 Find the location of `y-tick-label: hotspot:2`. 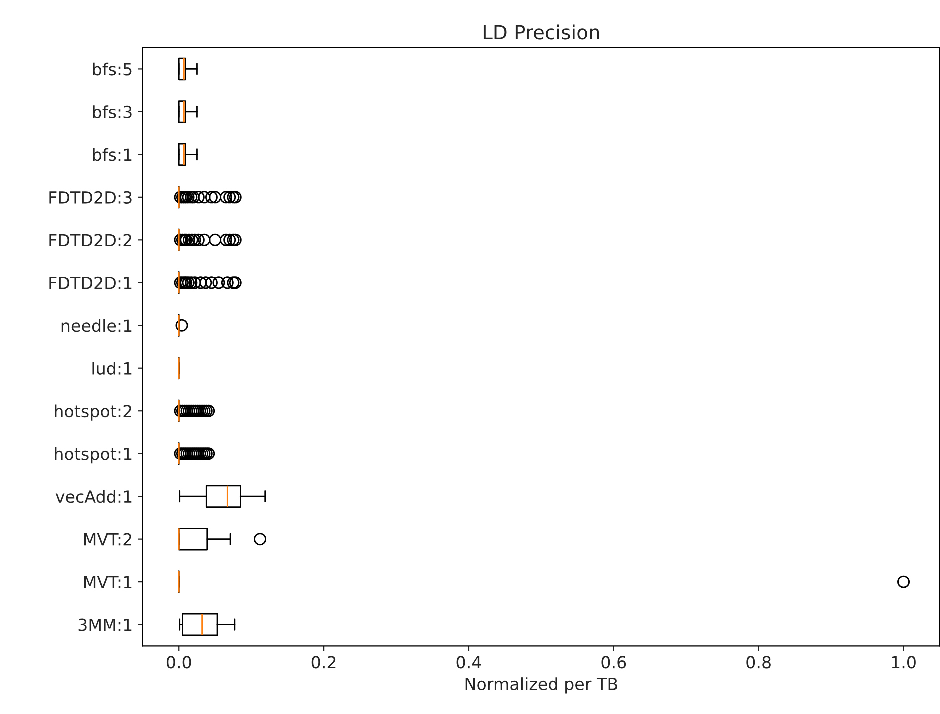

y-tick-label: hotspot:2 is located at coordinates (93, 412).